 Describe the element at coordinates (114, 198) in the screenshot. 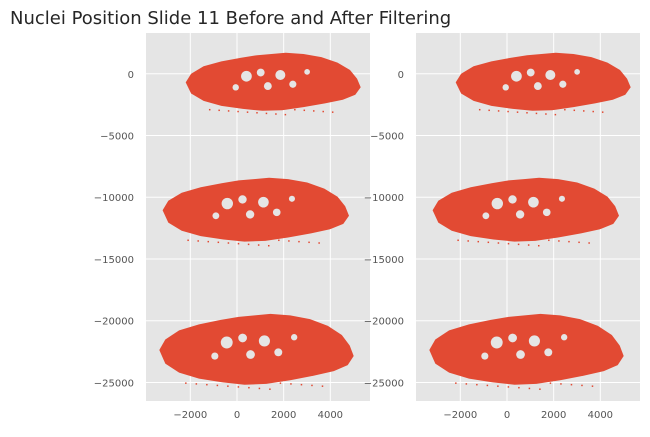

I see `y-tick-label: −10000` at that location.